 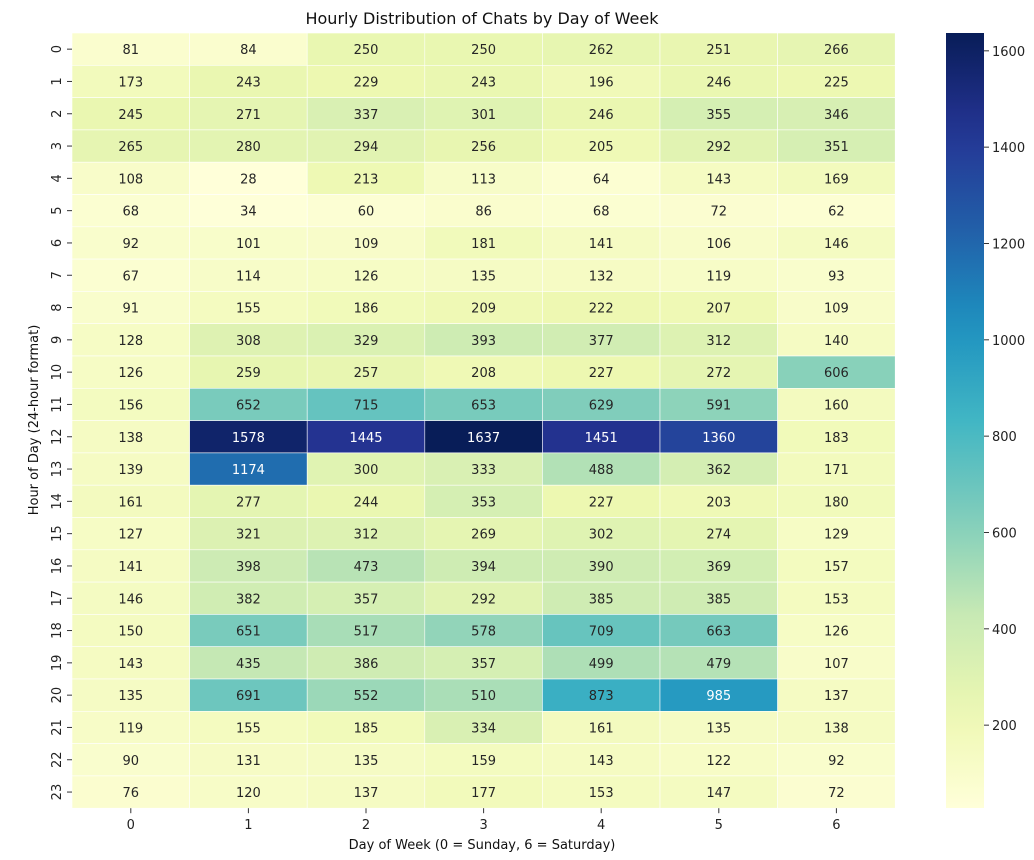 What do you see at coordinates (836, 115) in the screenshot?
I see `cell-value-label: 346` at bounding box center [836, 115].